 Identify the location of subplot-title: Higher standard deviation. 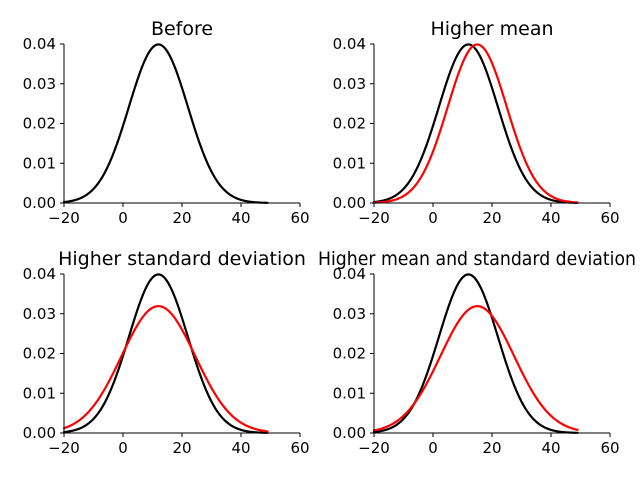
(182, 259).